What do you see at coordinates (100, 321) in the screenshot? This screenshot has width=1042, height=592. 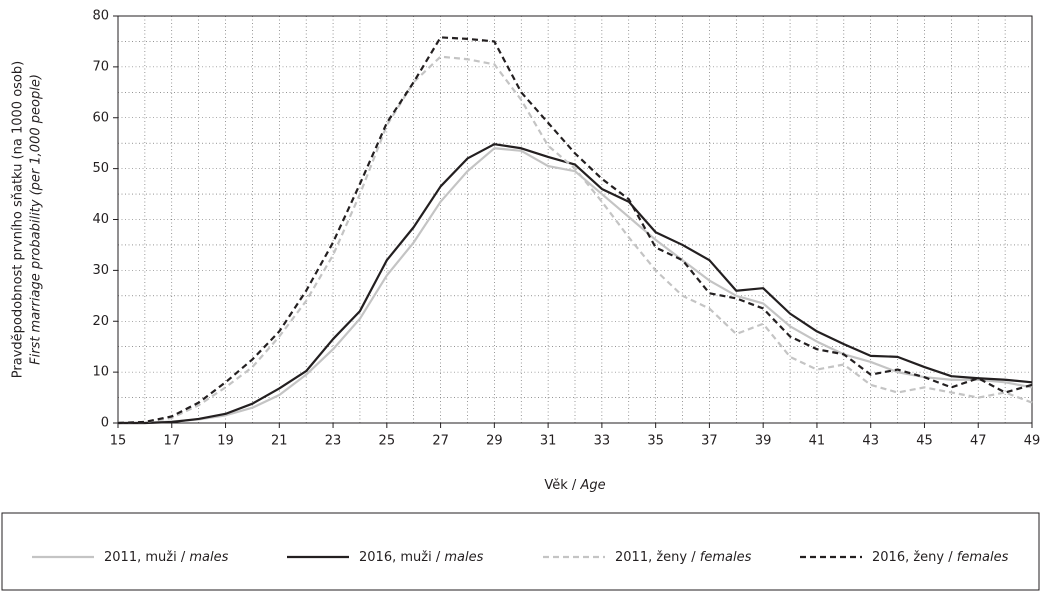 I see `y-tick-label: 20` at bounding box center [100, 321].